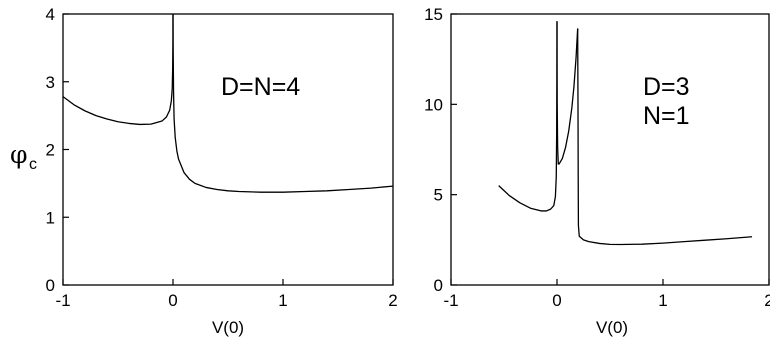 The height and width of the screenshot is (341, 770). What do you see at coordinates (19, 154) in the screenshot?
I see `left-y-axis-label: φ` at bounding box center [19, 154].